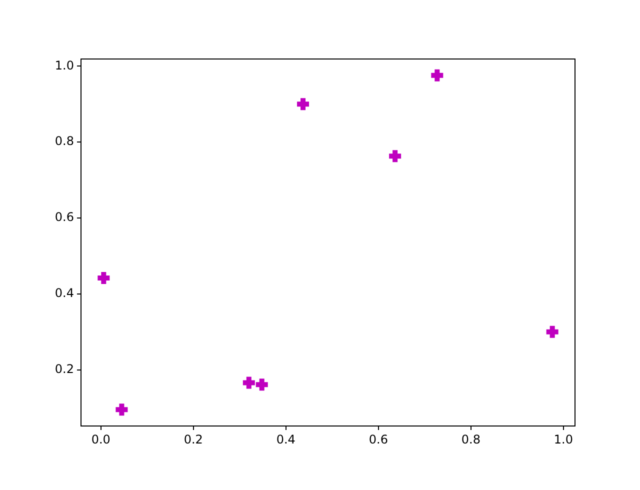 The height and width of the screenshot is (490, 640). What do you see at coordinates (64, 217) in the screenshot?
I see `y-tick-label: 0.6` at bounding box center [64, 217].